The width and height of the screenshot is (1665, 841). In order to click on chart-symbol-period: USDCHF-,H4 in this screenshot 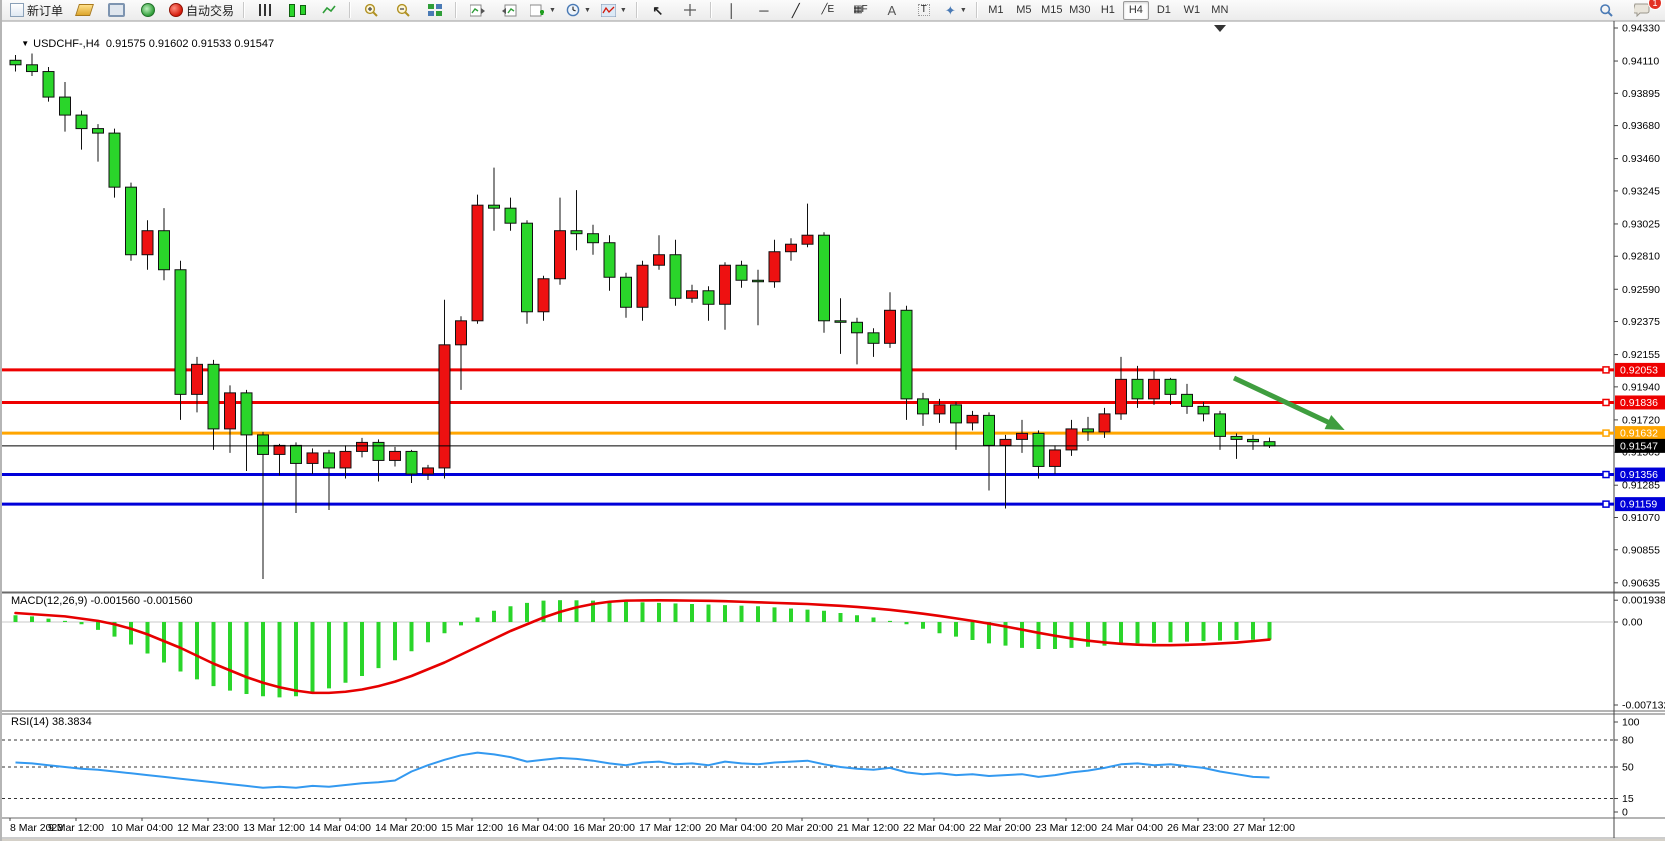, I will do `click(66, 44)`.